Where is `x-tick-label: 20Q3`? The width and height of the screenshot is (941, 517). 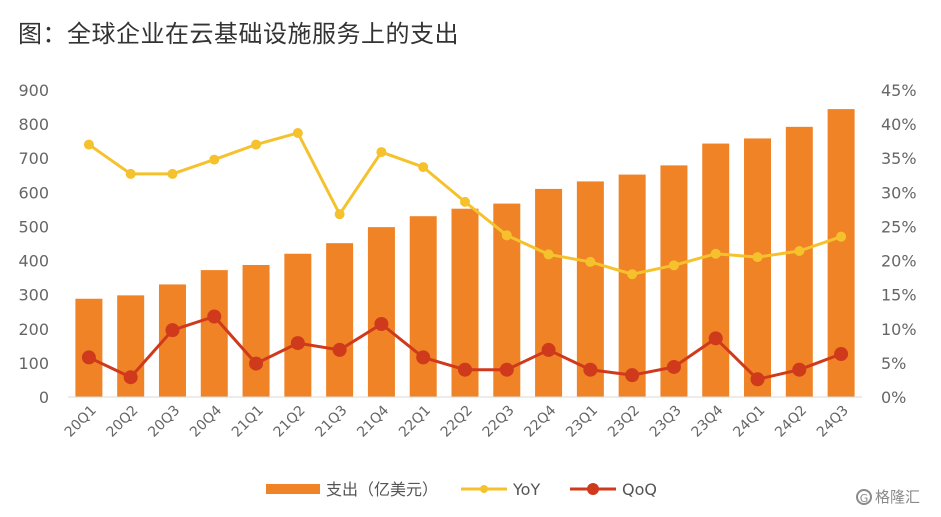 x-tick-label: 20Q3 is located at coordinates (164, 422).